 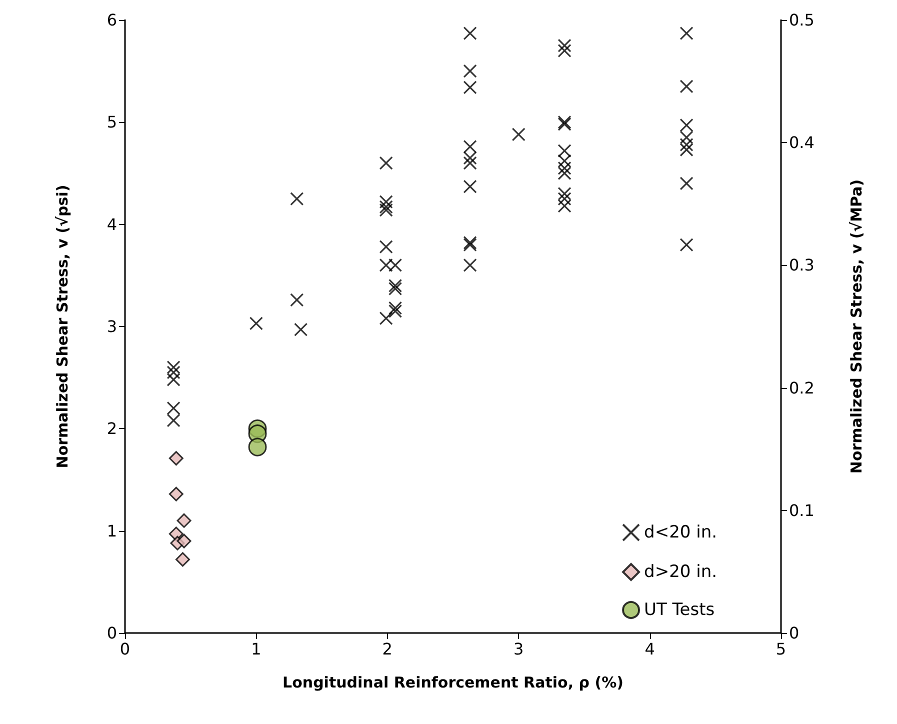 I want to click on y-tick-label: 3, so click(x=111, y=326).